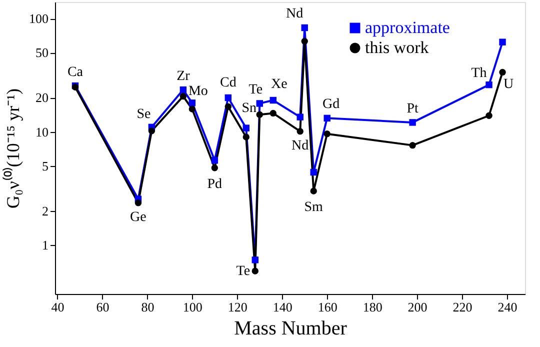  Describe the element at coordinates (192, 307) in the screenshot. I see `x-tick-label: 100` at that location.